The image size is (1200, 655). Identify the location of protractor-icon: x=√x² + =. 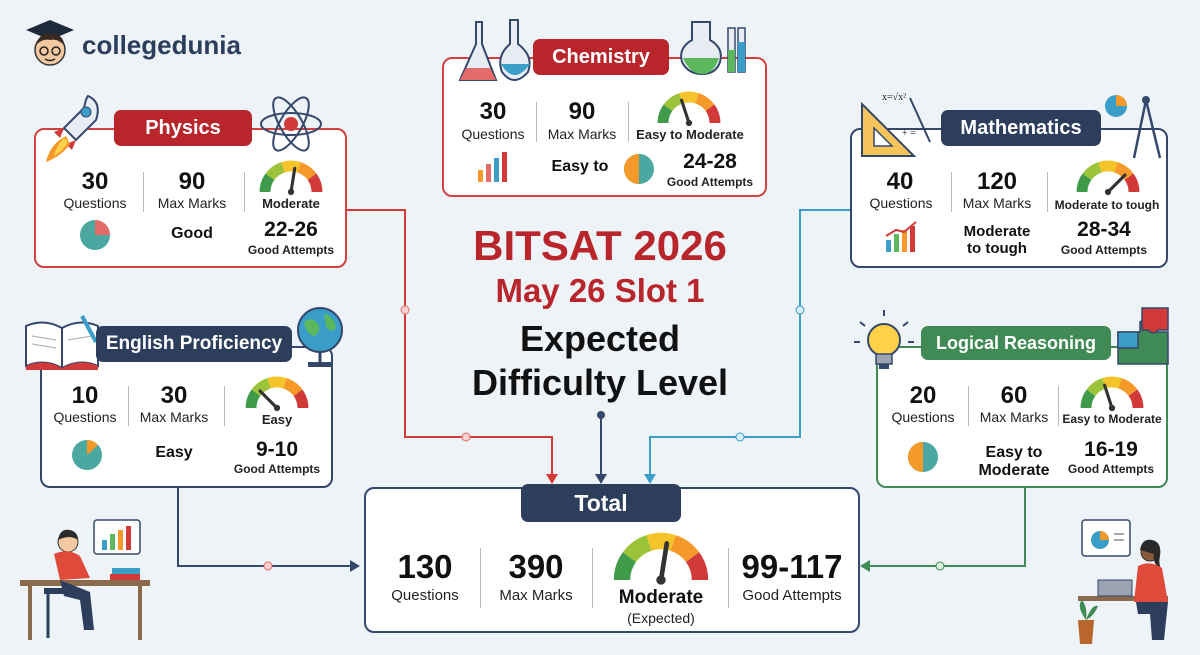
(896, 124).